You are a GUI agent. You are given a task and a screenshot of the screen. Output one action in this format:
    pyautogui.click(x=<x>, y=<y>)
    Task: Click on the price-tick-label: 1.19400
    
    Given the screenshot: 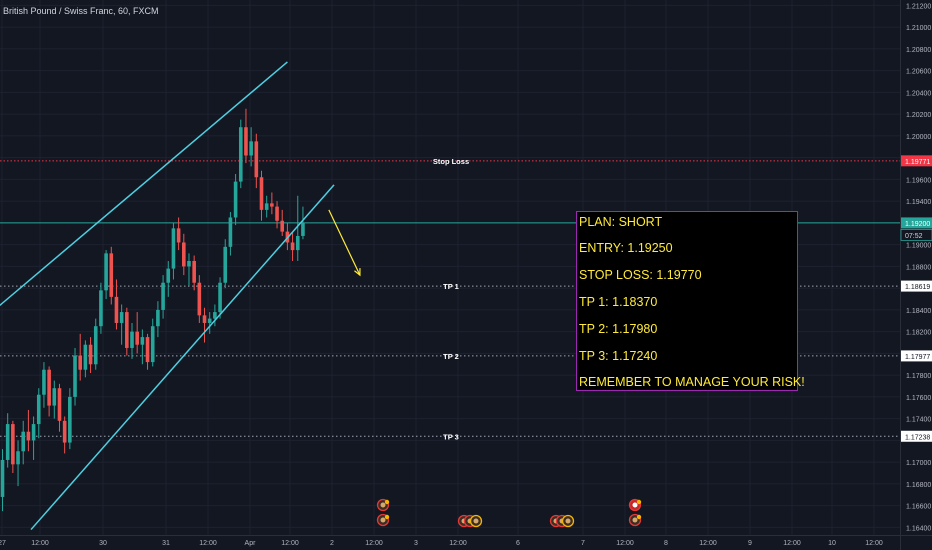 What is the action you would take?
    pyautogui.click(x=918, y=202)
    